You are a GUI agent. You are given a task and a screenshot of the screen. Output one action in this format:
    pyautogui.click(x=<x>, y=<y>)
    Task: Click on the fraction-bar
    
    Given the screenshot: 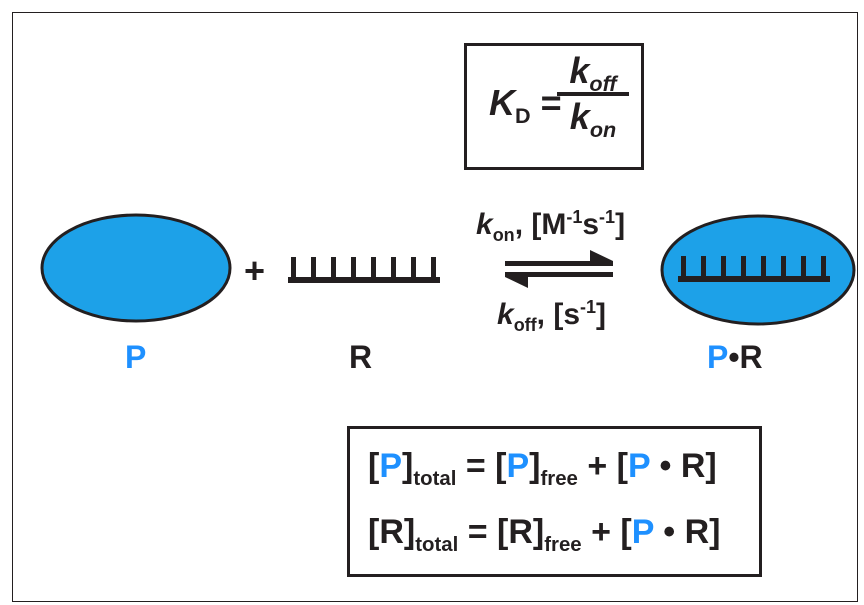 What is the action you would take?
    pyautogui.click(x=593, y=93)
    